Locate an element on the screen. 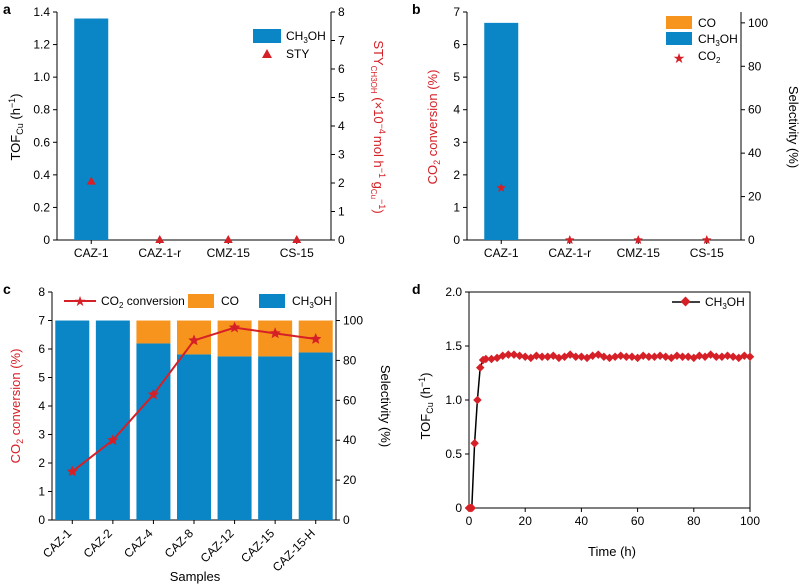 This screenshot has width=800, height=585. legend-marker-sty is located at coordinates (267, 53).